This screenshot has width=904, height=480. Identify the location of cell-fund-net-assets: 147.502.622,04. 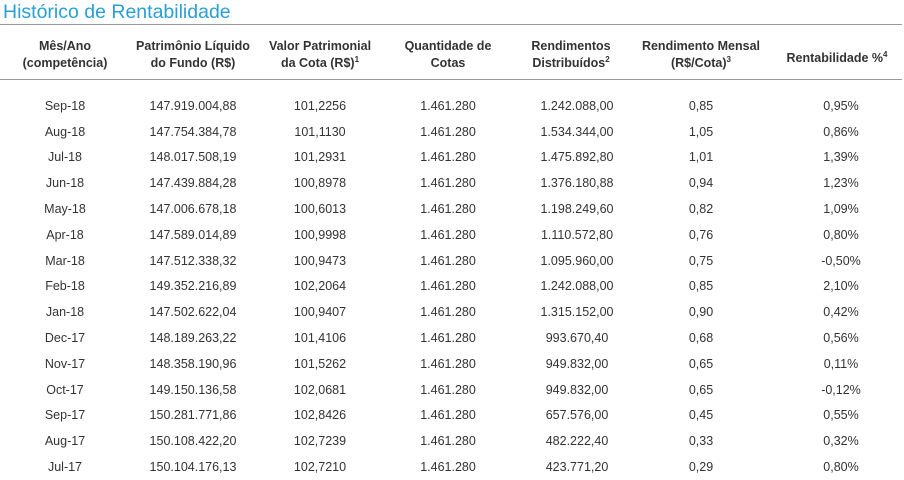
(193, 312).